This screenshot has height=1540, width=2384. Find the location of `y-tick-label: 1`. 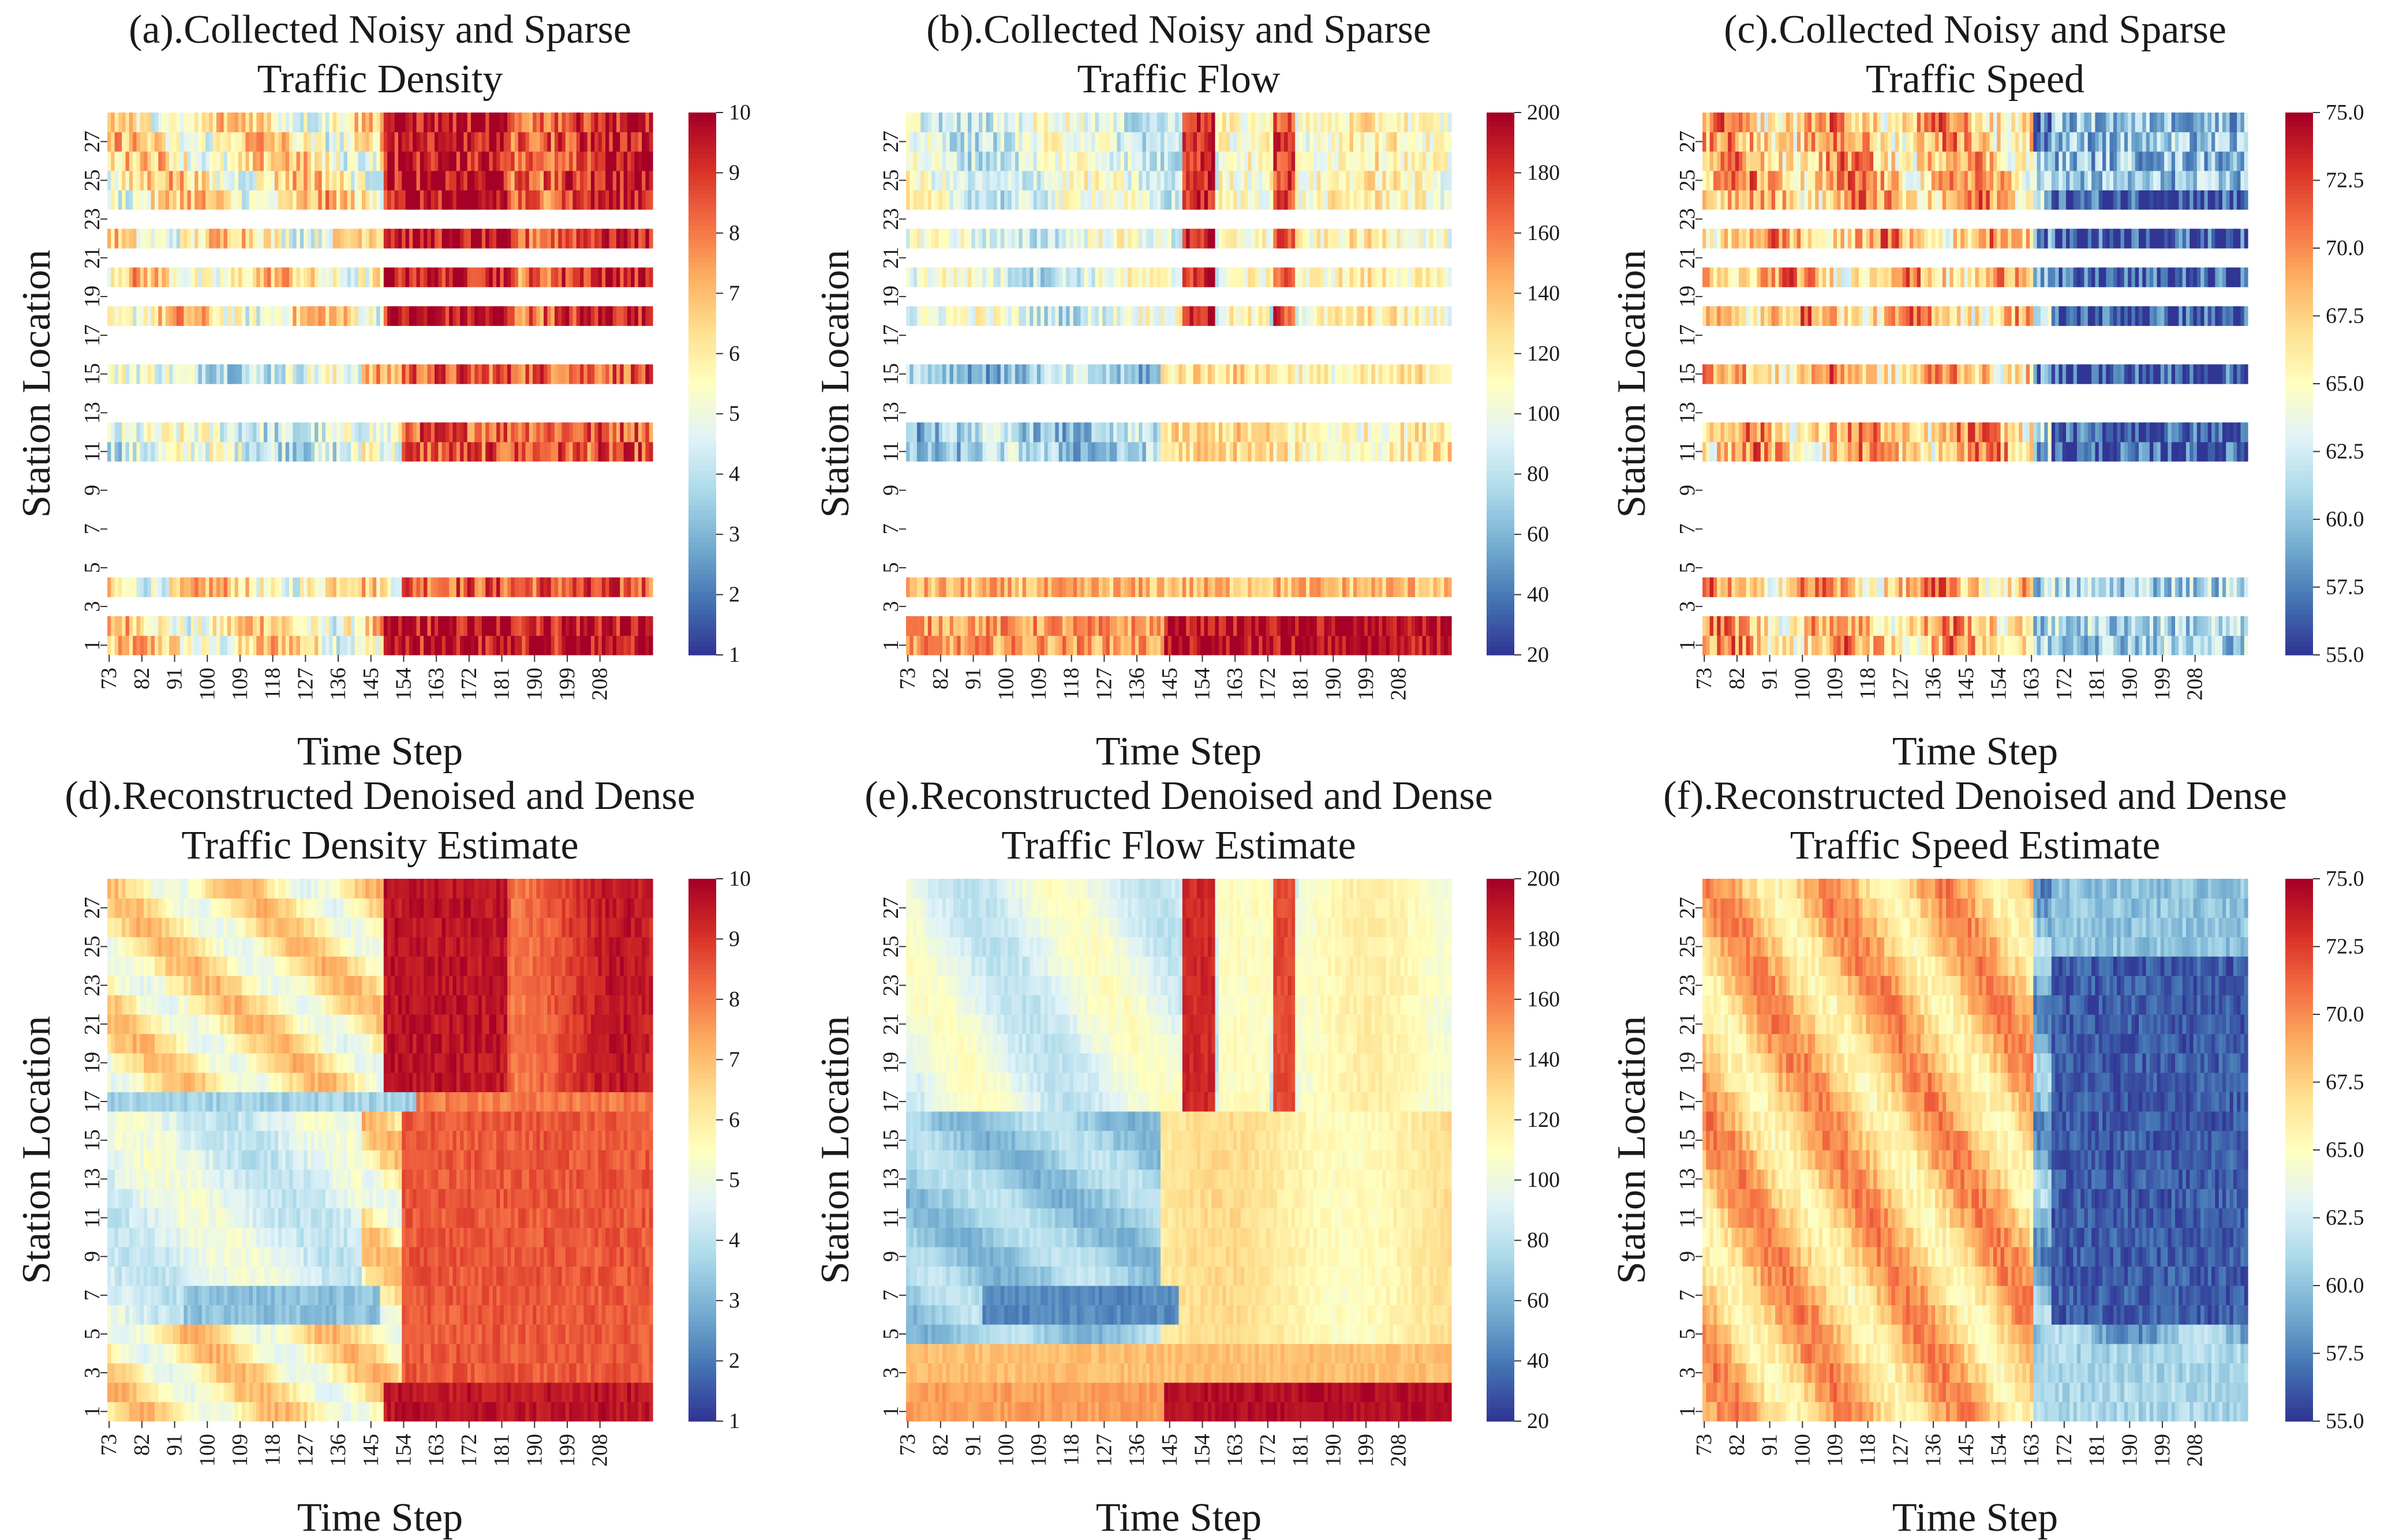

y-tick-label: 1 is located at coordinates (891, 645).